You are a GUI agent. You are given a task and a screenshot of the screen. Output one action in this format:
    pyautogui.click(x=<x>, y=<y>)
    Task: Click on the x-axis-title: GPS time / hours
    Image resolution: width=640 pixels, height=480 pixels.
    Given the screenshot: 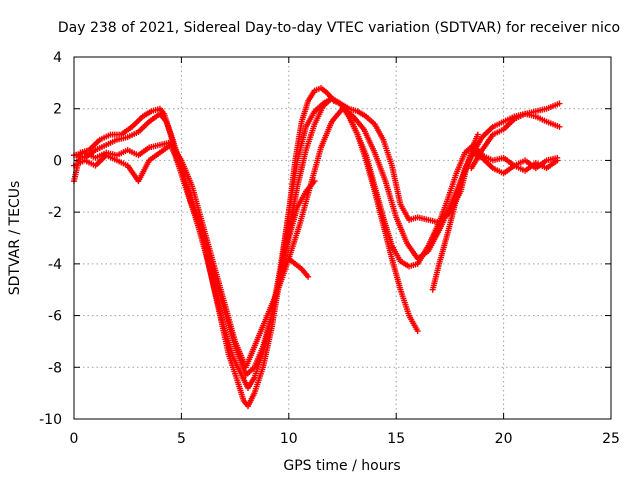 What is the action you would take?
    pyautogui.click(x=341, y=466)
    